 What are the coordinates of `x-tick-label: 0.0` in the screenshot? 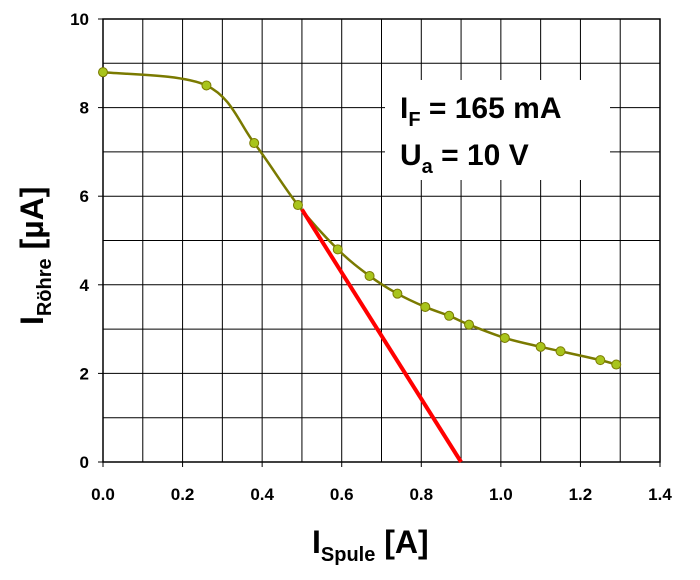 It's located at (103, 494).